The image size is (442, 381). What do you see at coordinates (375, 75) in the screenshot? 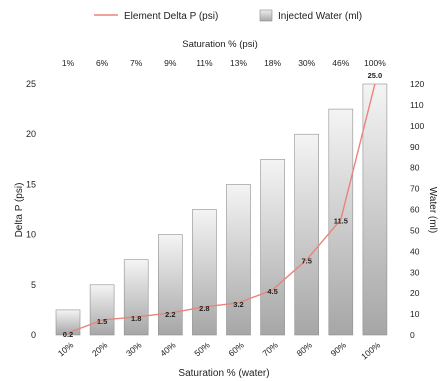
I see `data-label-100%: 25.0` at bounding box center [375, 75].